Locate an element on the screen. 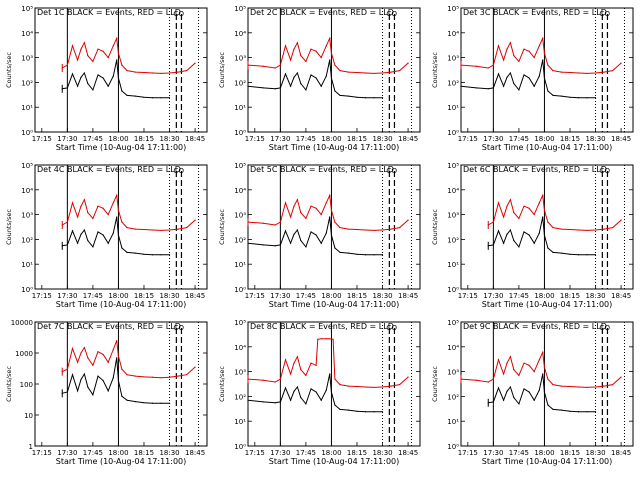  panel-title: Det 6C BLACK = Events, RED = LLD is located at coordinates (535, 169).